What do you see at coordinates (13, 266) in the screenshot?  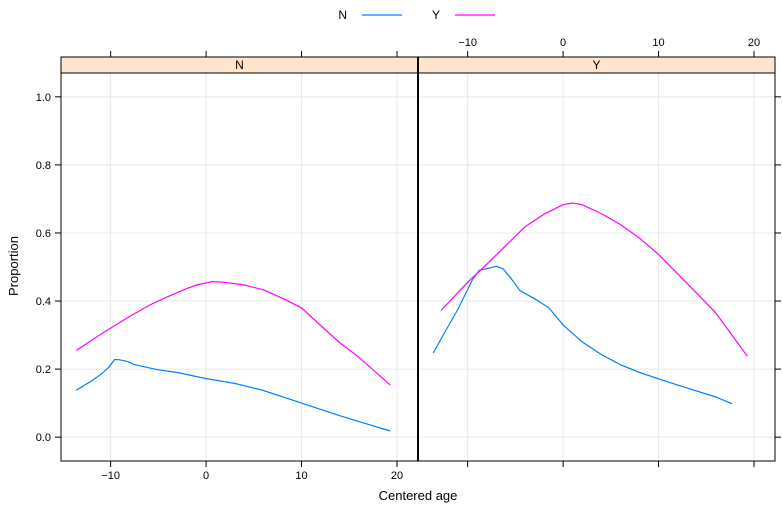 I see `y-axis-title: Proportion` at bounding box center [13, 266].